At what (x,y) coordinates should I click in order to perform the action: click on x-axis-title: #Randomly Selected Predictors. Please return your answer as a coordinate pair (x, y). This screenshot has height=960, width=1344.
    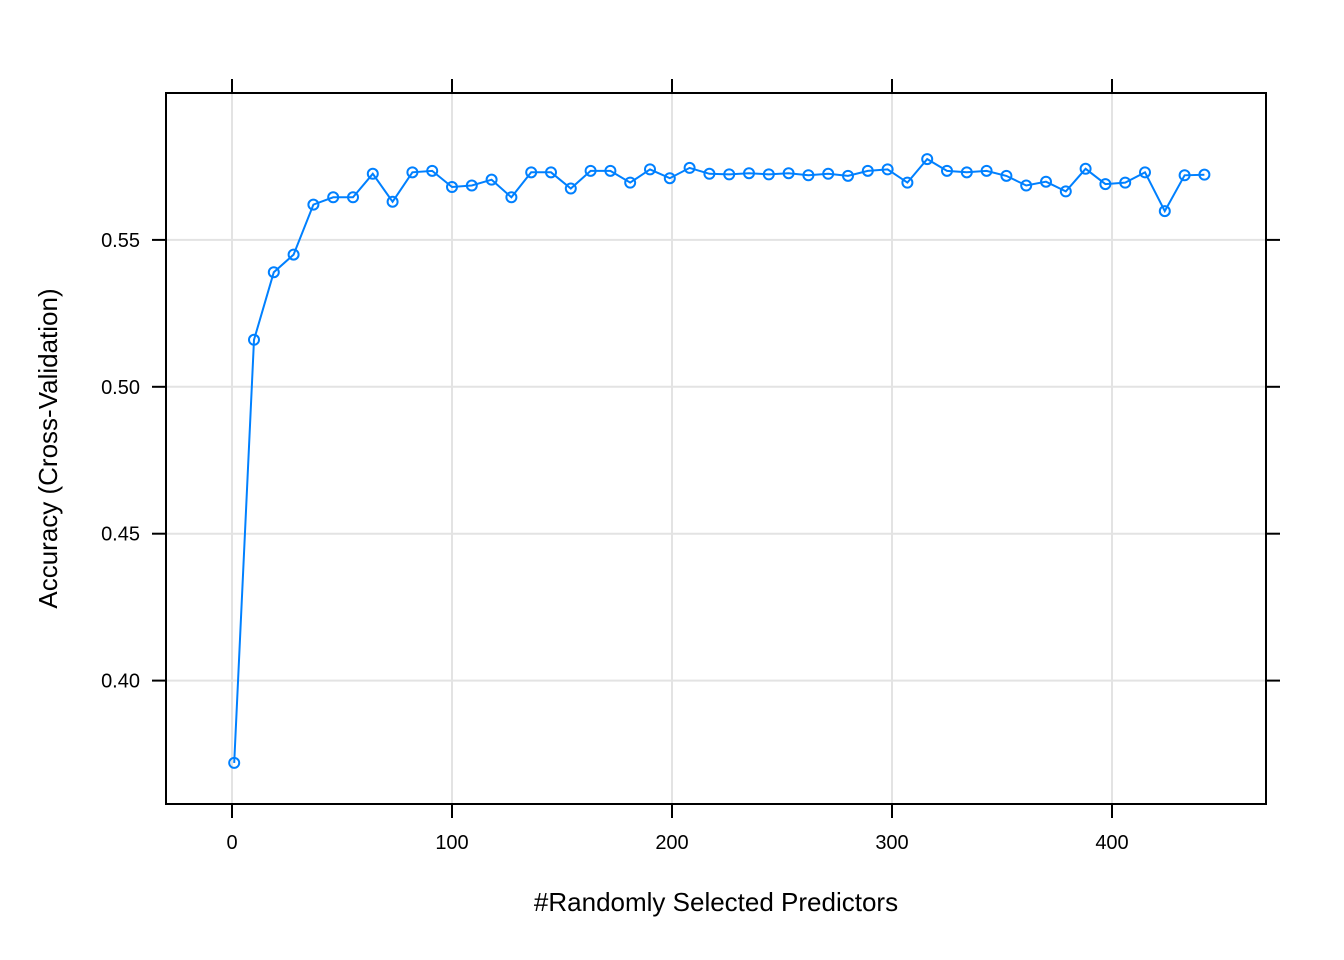
    Looking at the image, I should click on (716, 902).